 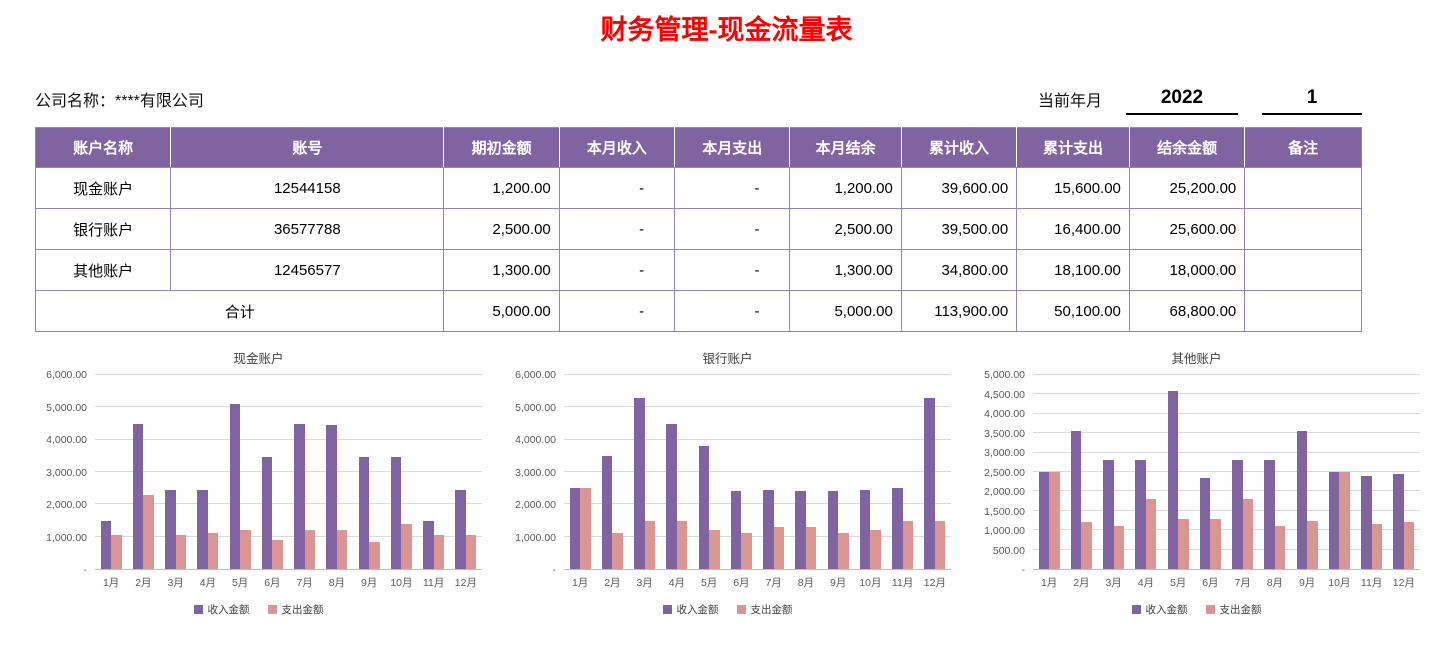 I want to click on period-label: 当前年月, so click(x=1069, y=101).